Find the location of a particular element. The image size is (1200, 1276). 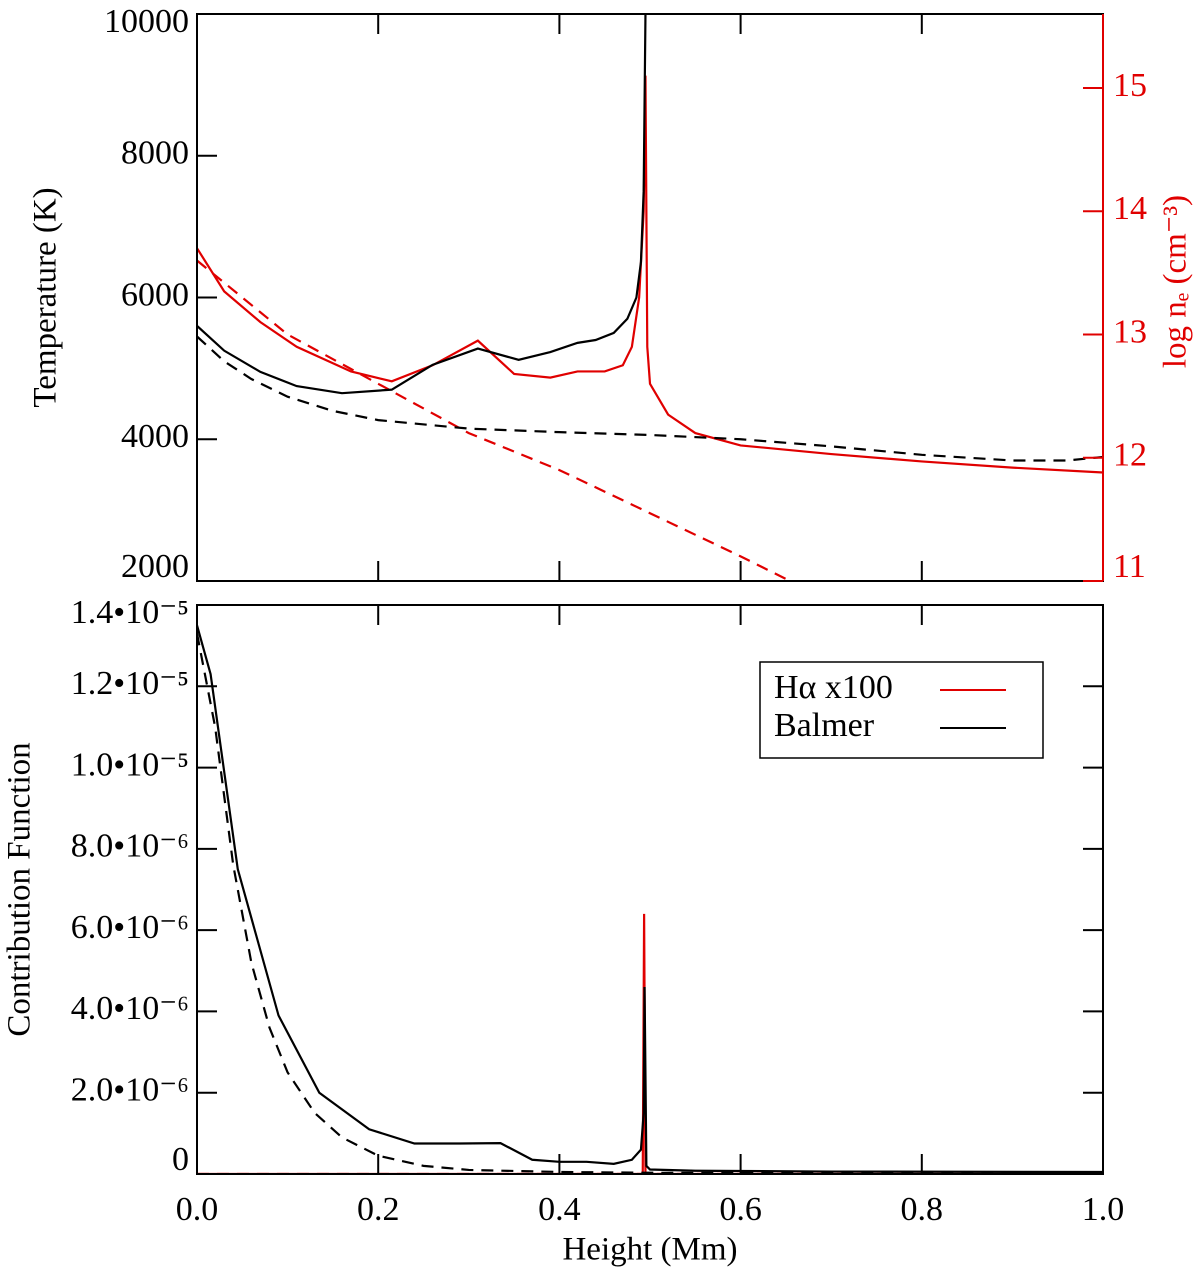

legend-label: Balmer is located at coordinates (824, 725).